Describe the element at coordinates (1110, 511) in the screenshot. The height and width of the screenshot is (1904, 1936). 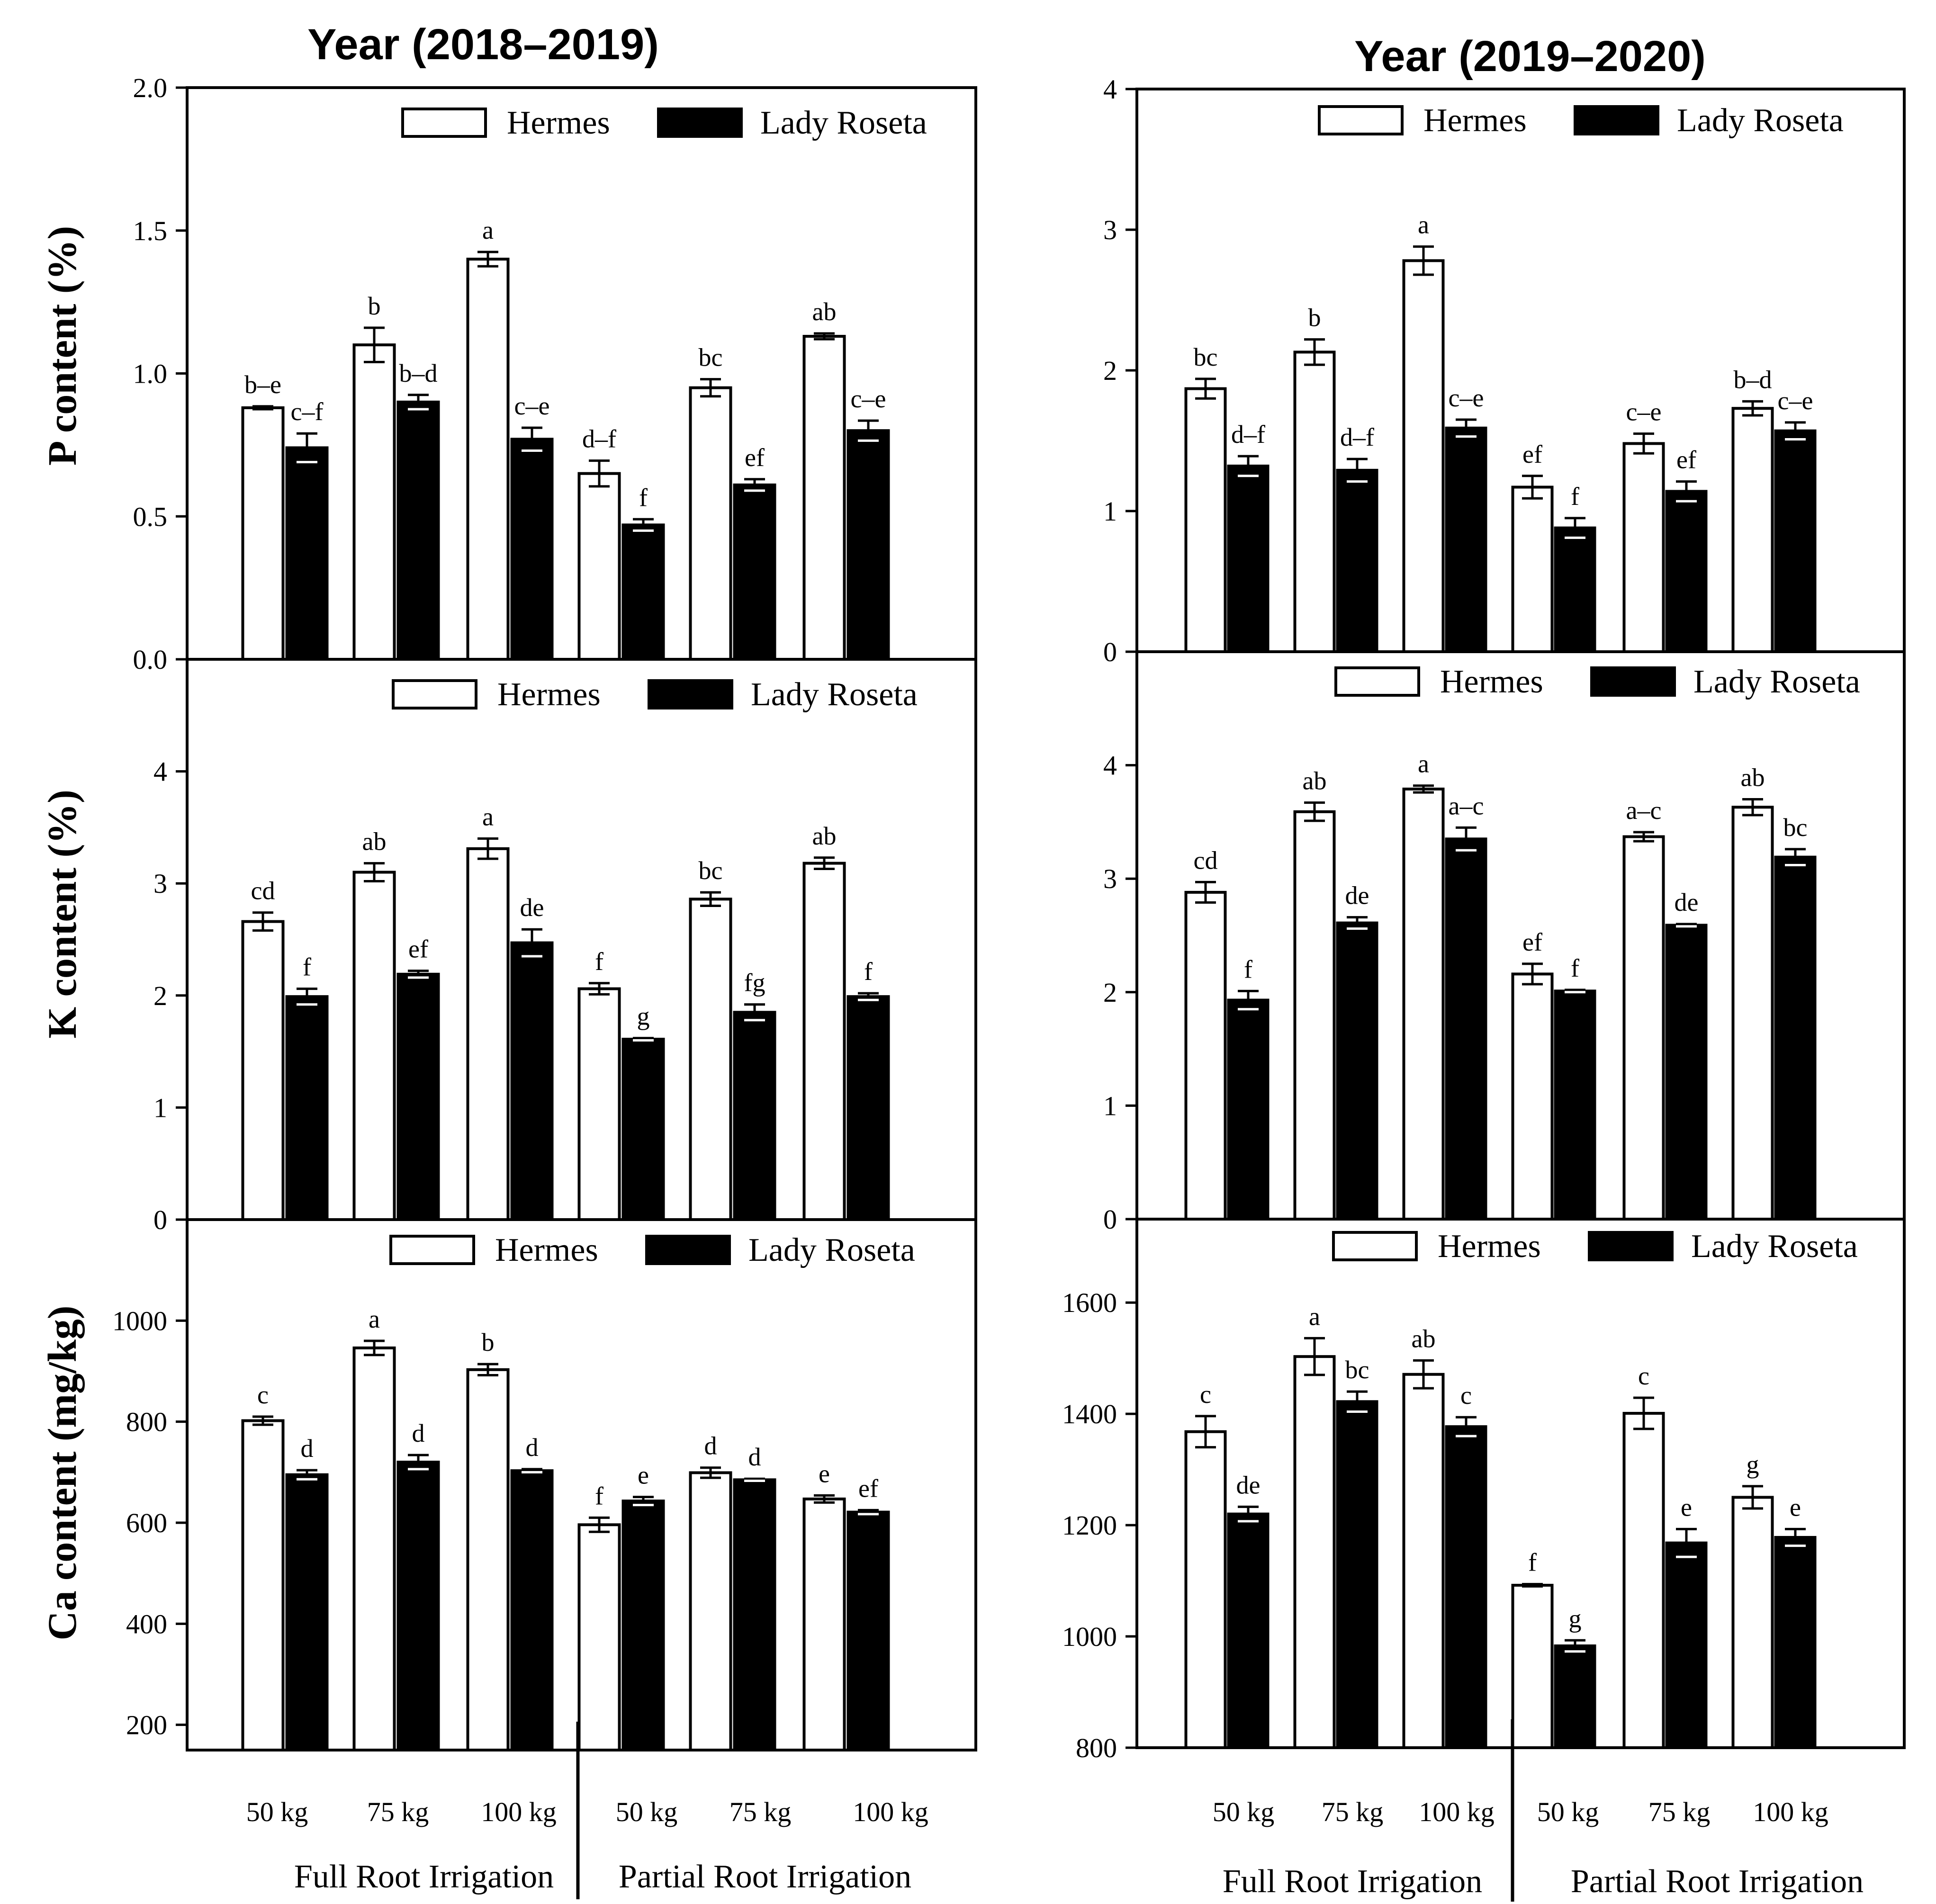
I see `y-tick-label: 1` at that location.